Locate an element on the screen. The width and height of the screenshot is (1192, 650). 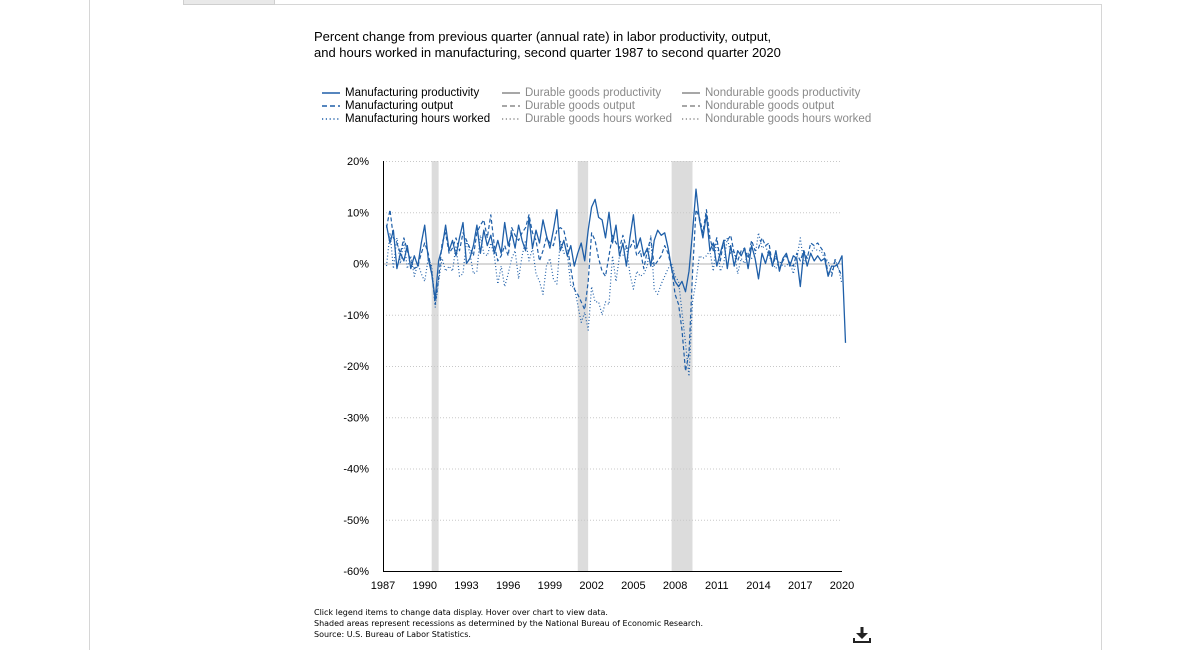
y-tick-label: -10% is located at coordinates (356, 316).